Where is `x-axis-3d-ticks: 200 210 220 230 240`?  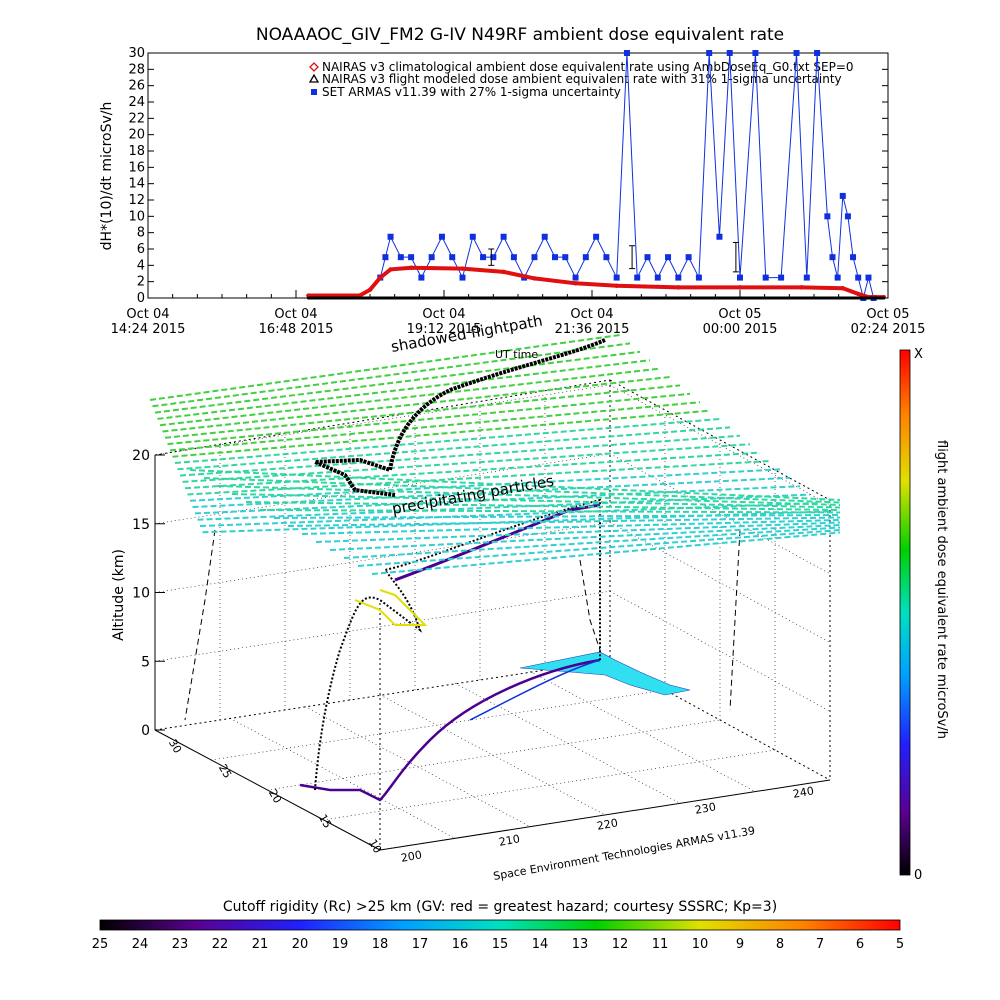
x-axis-3d-ticks: 200 210 220 230 240 is located at coordinates (607, 824).